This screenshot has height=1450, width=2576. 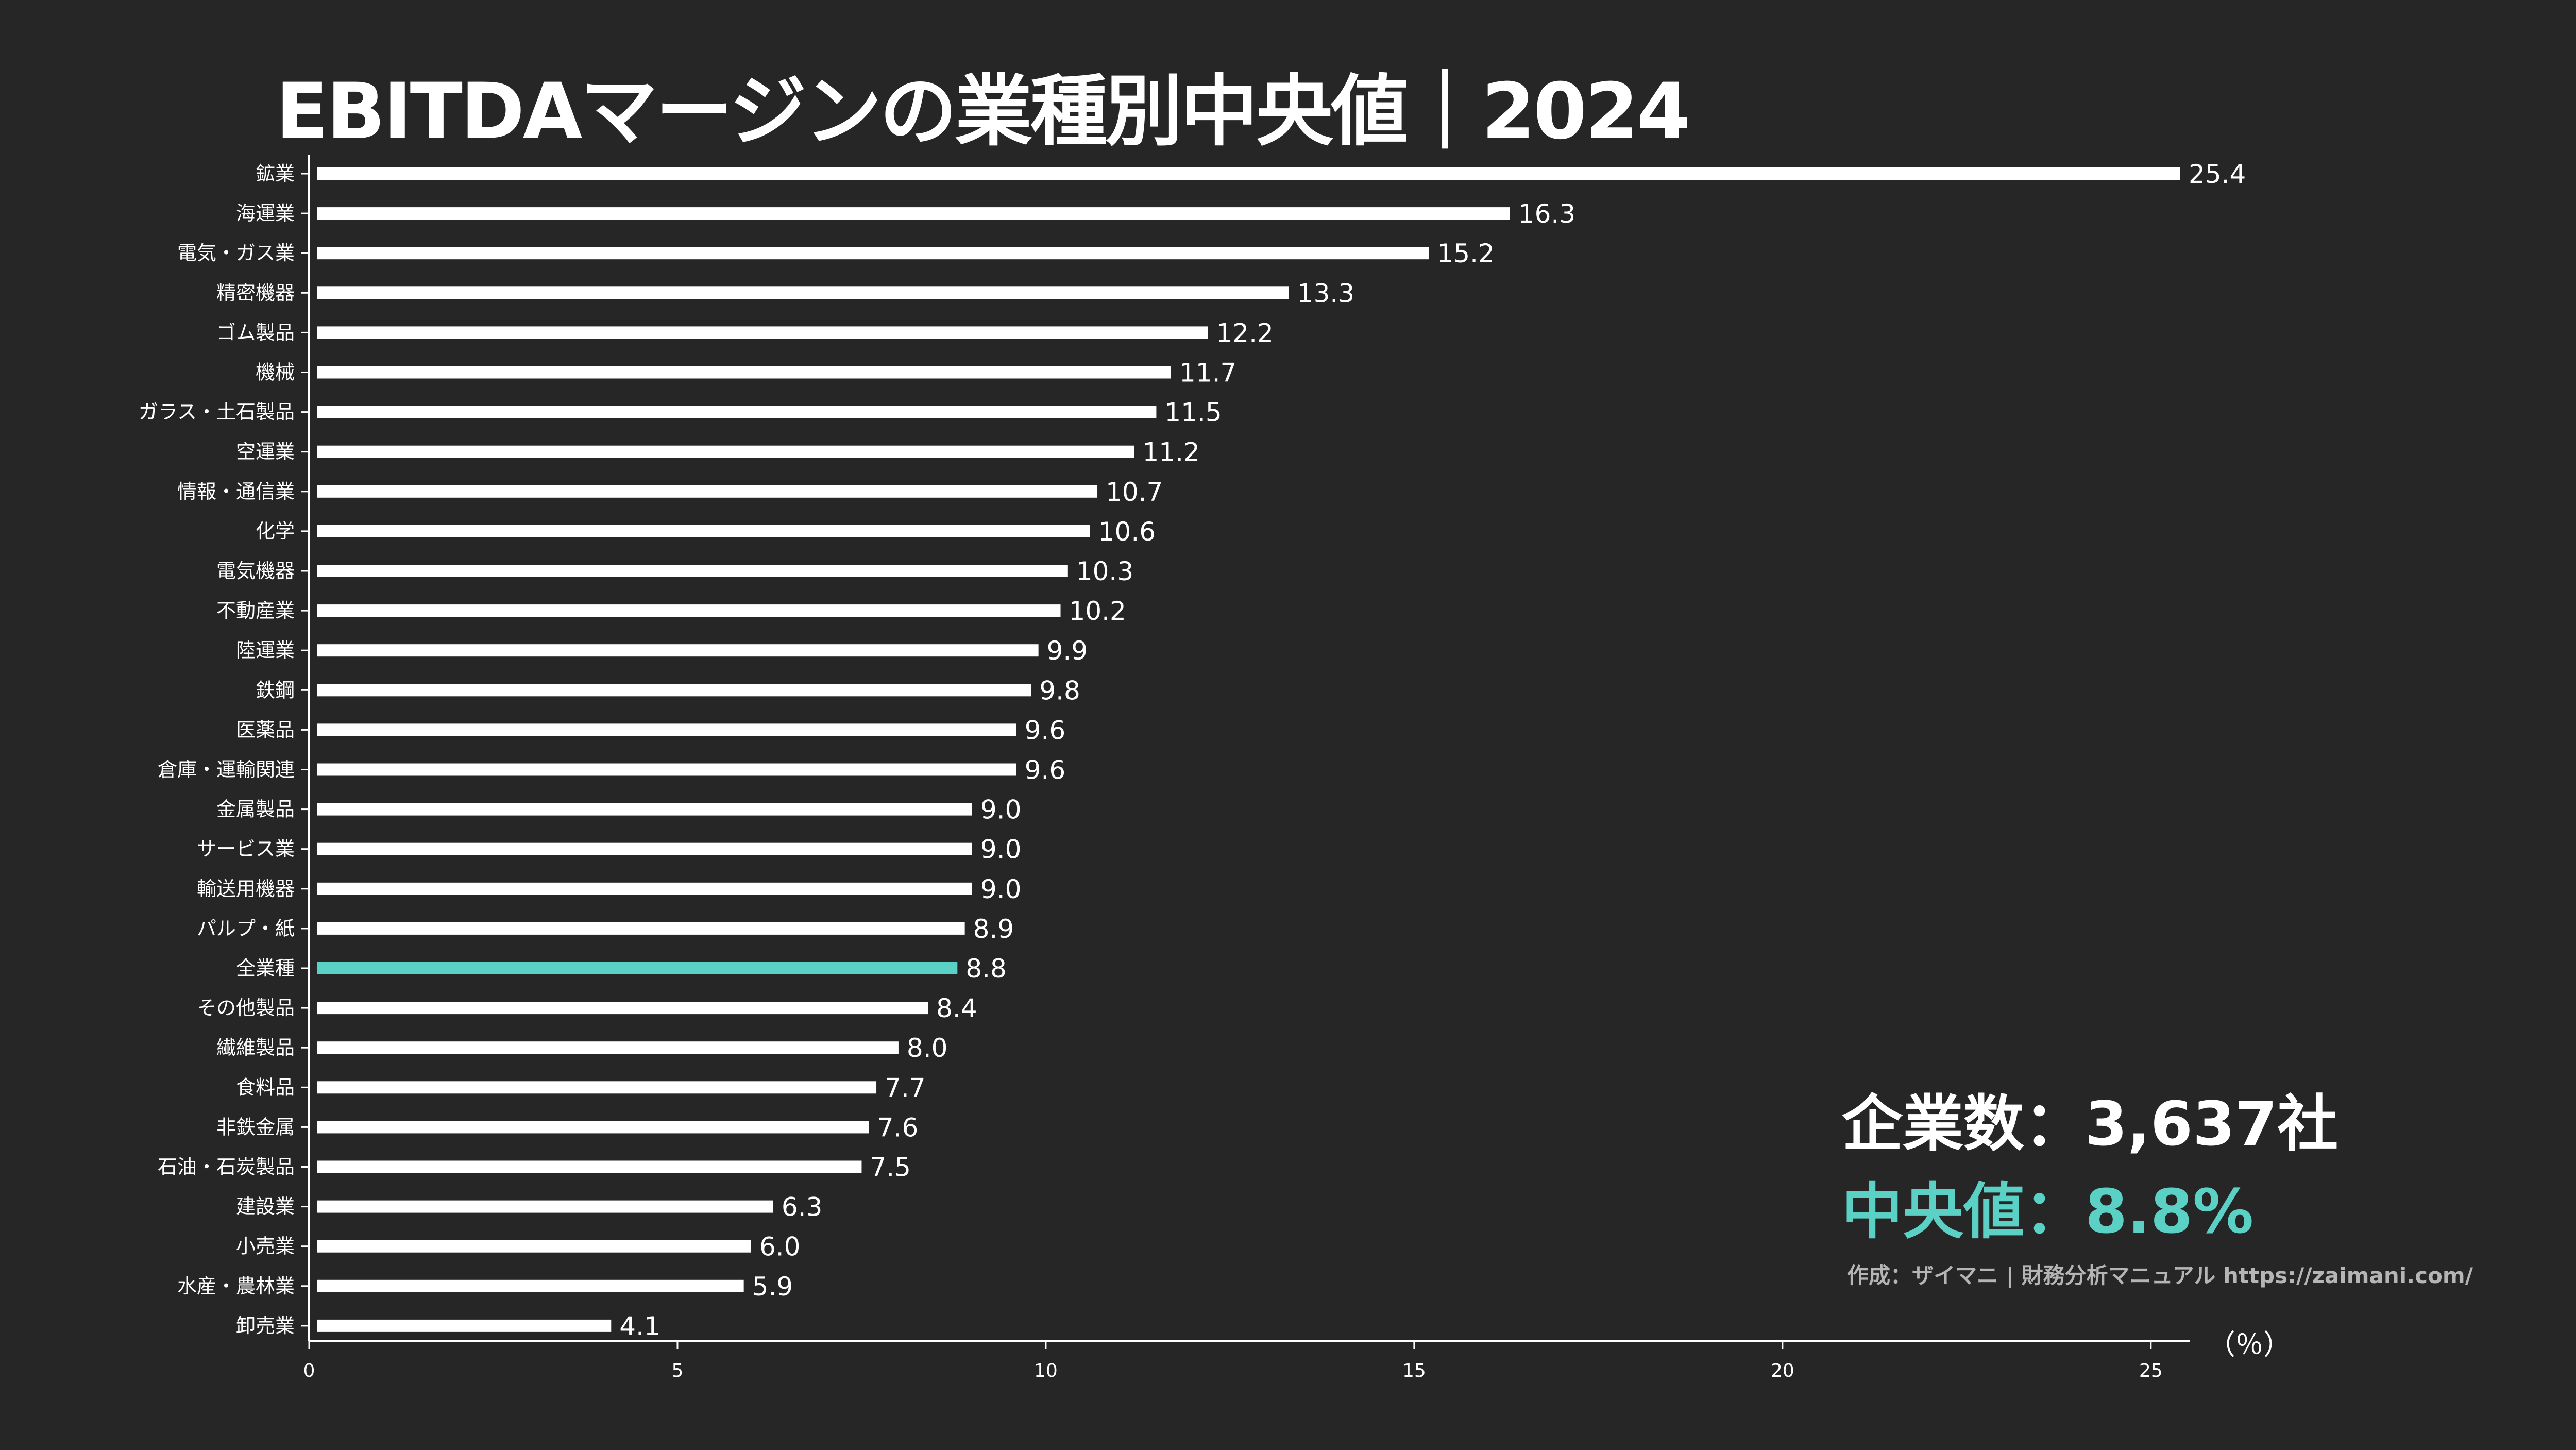 What do you see at coordinates (1067, 651) in the screenshot?
I see `data-label: 9.9` at bounding box center [1067, 651].